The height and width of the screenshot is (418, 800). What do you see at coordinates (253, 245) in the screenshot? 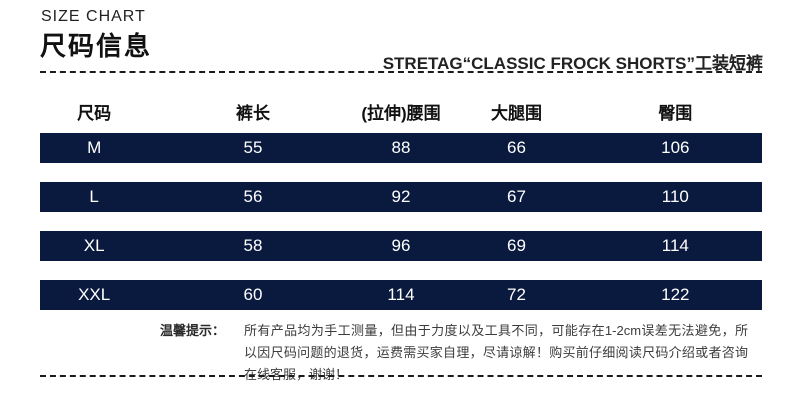
I see `length-cell: 58` at bounding box center [253, 245].